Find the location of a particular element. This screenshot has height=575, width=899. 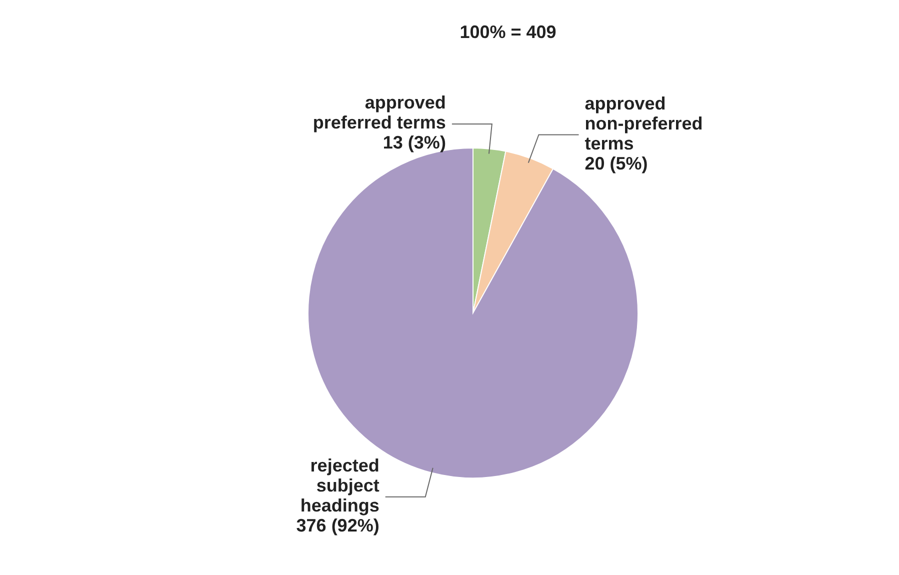

chart-title: 100% = 409 is located at coordinates (508, 32).